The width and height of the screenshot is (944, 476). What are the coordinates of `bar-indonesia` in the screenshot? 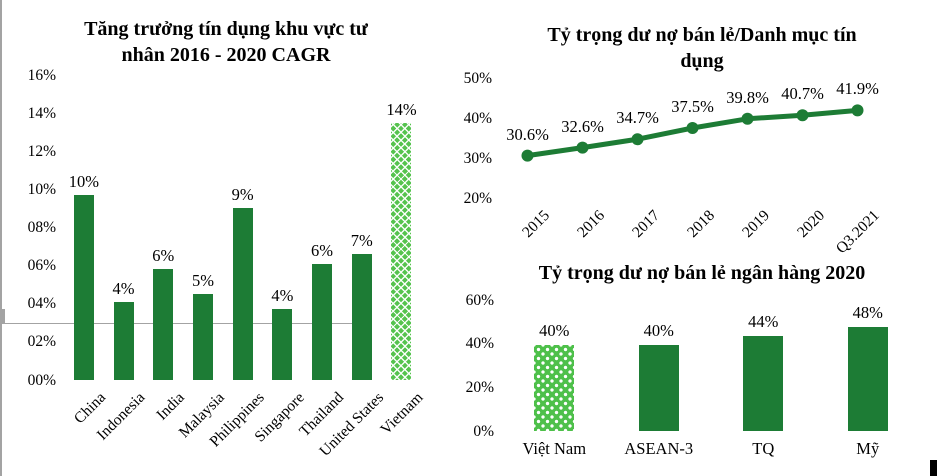 It's located at (123, 340).